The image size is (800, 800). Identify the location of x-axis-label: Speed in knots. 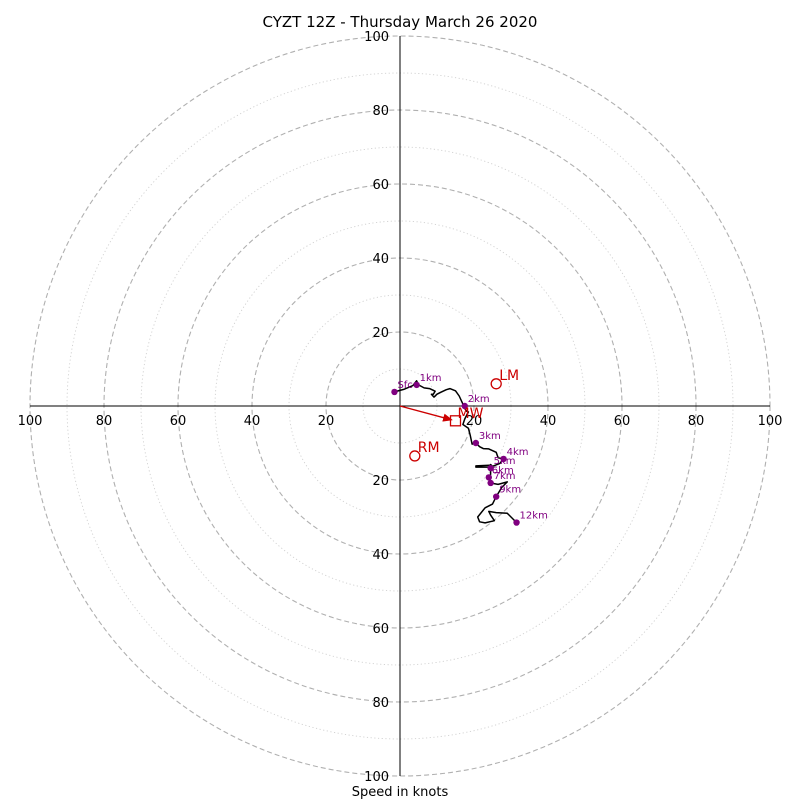
(400, 792).